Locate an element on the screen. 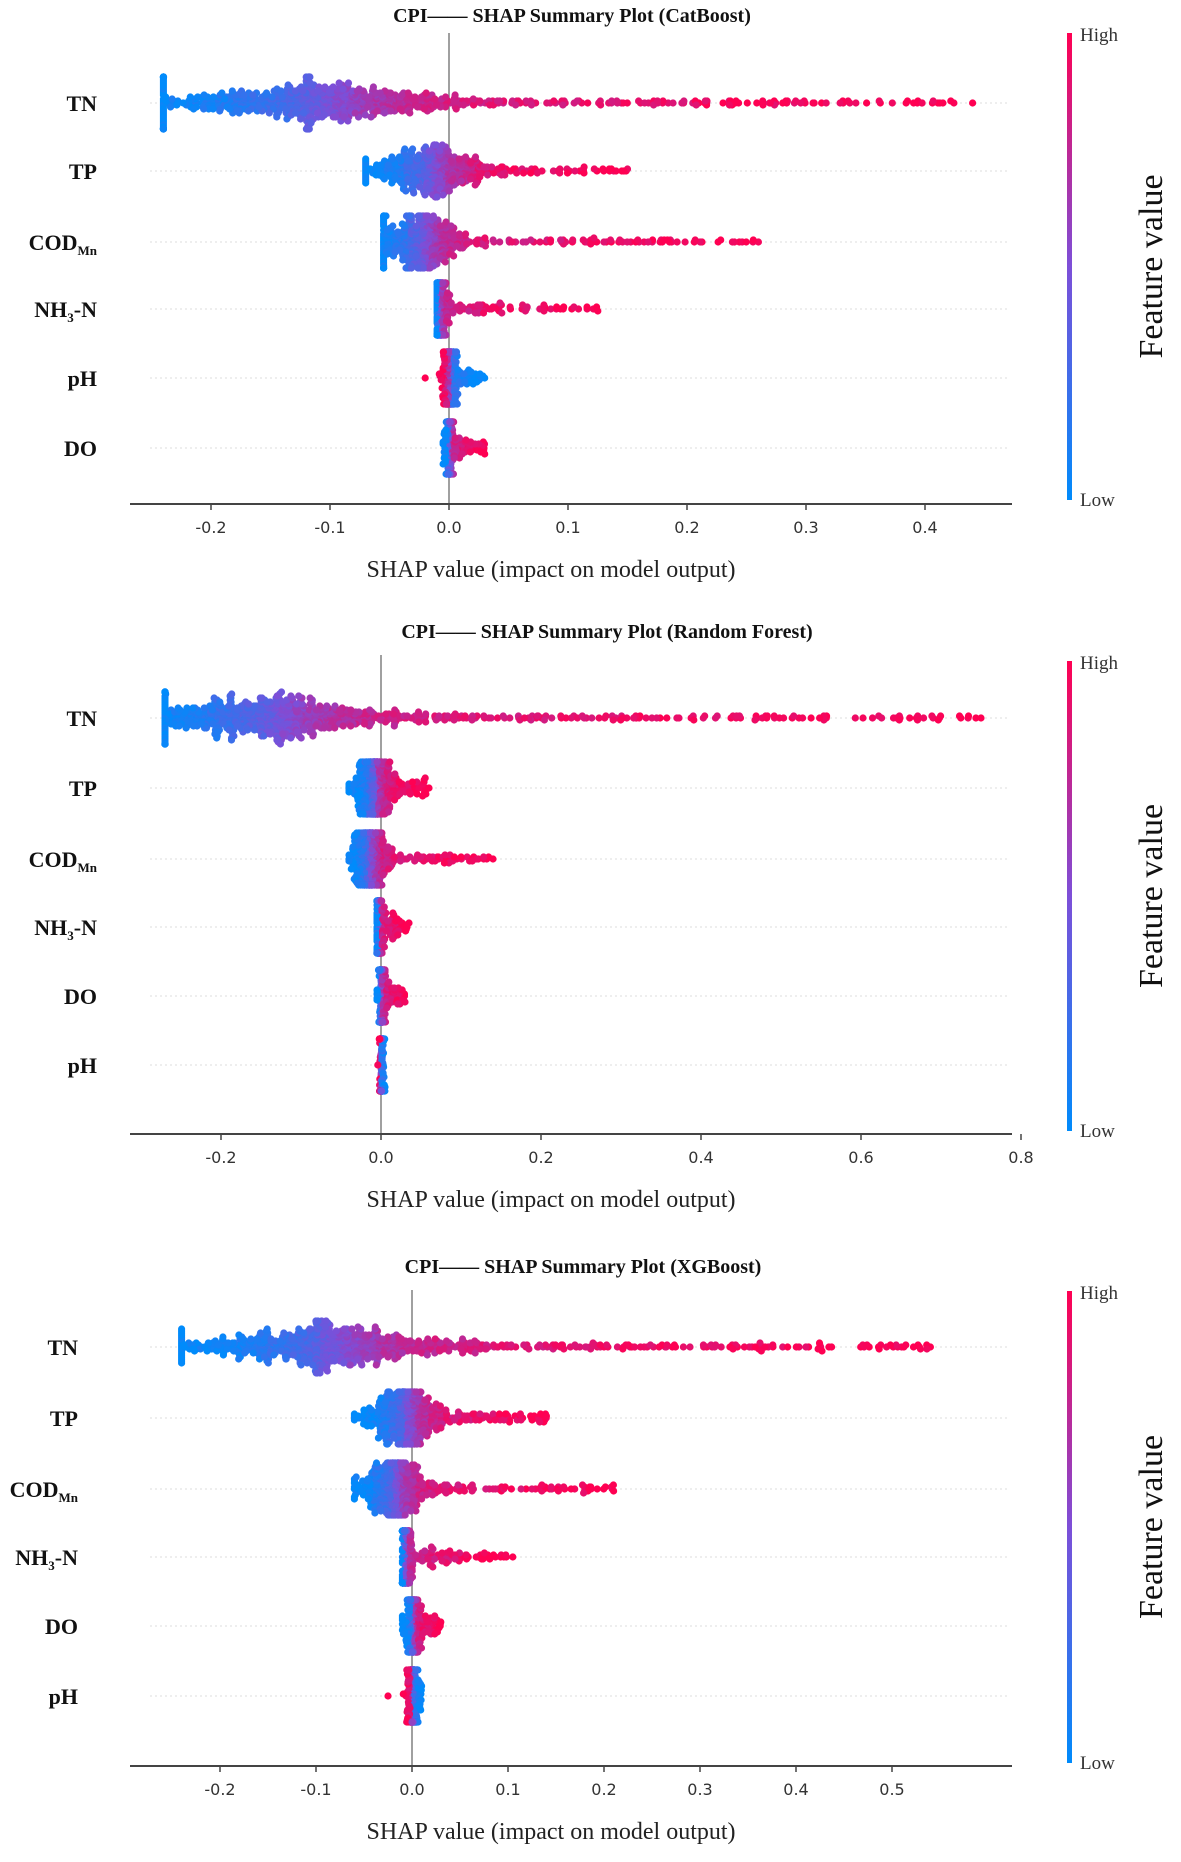 Image resolution: width=1181 pixels, height=1862 pixels. x-tick-label: -0.2 is located at coordinates (210, 527).